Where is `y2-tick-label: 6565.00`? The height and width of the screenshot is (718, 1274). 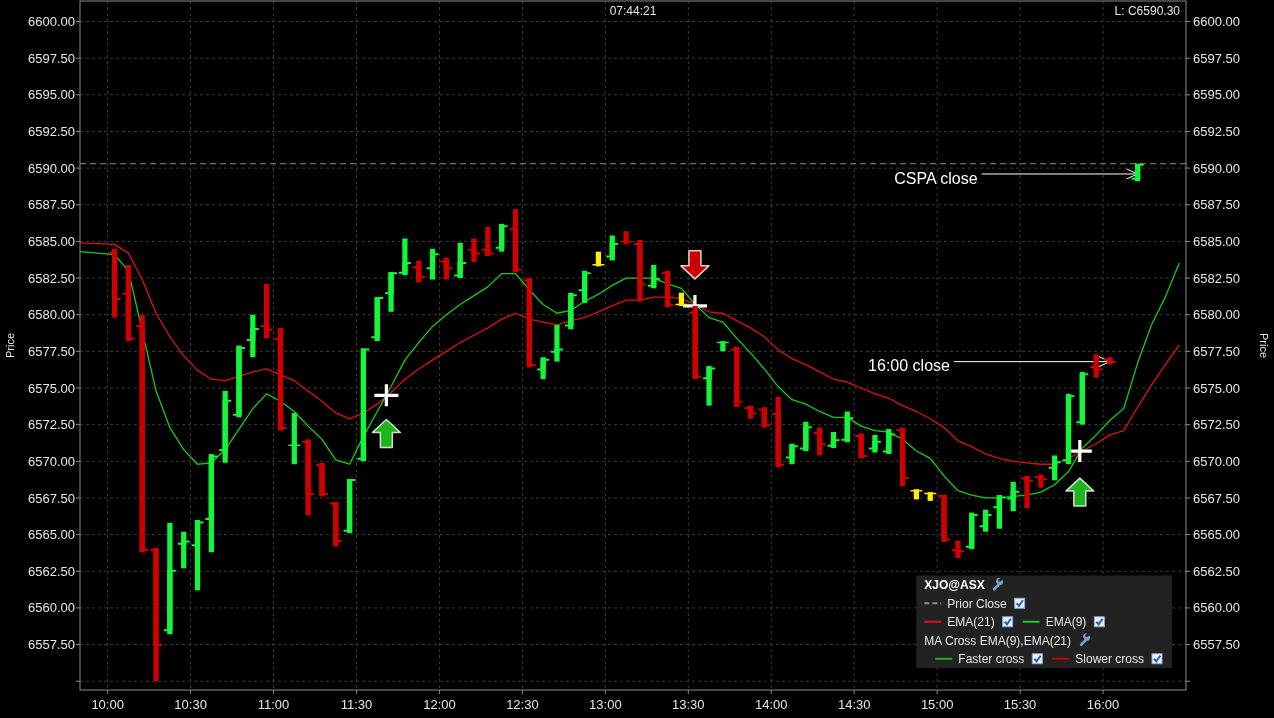 y2-tick-label: 6565.00 is located at coordinates (1216, 535).